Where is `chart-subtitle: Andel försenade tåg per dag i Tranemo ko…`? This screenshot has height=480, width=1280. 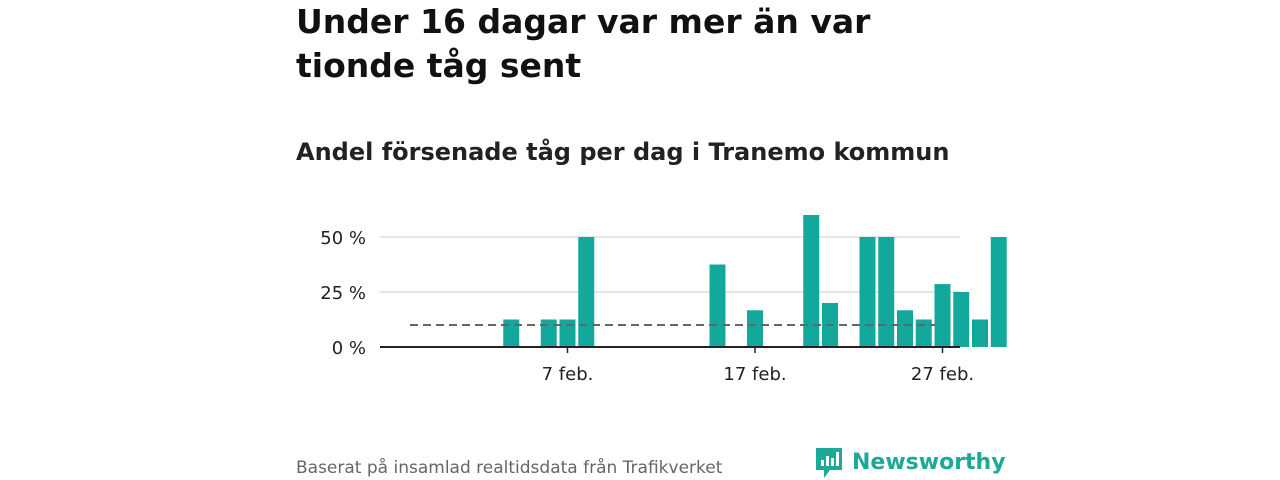 chart-subtitle: Andel försenade tåg per dag i Tranemo ko… is located at coordinates (623, 152).